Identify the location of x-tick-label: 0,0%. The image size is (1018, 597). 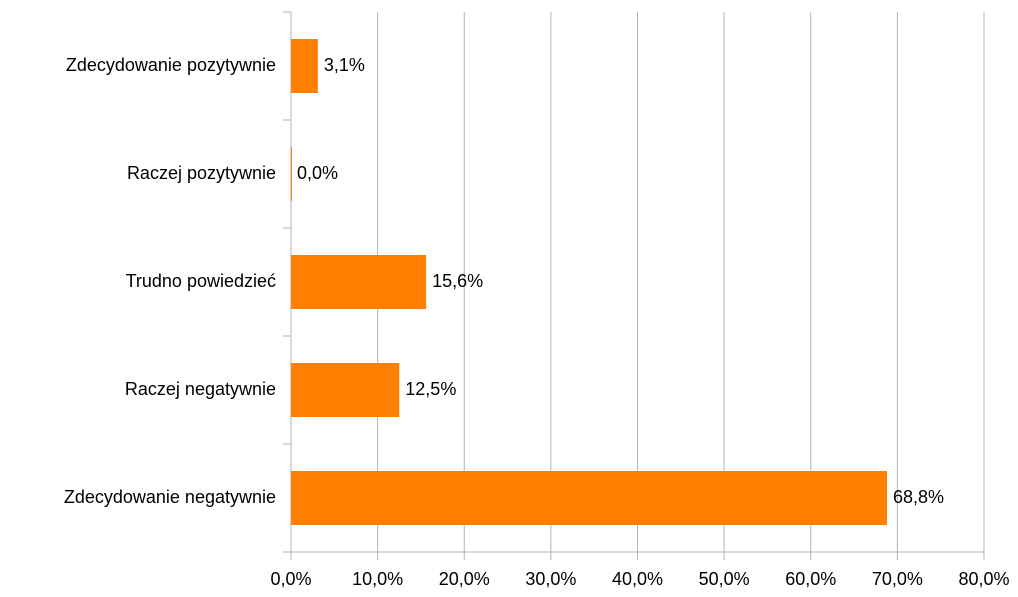
(290, 579).